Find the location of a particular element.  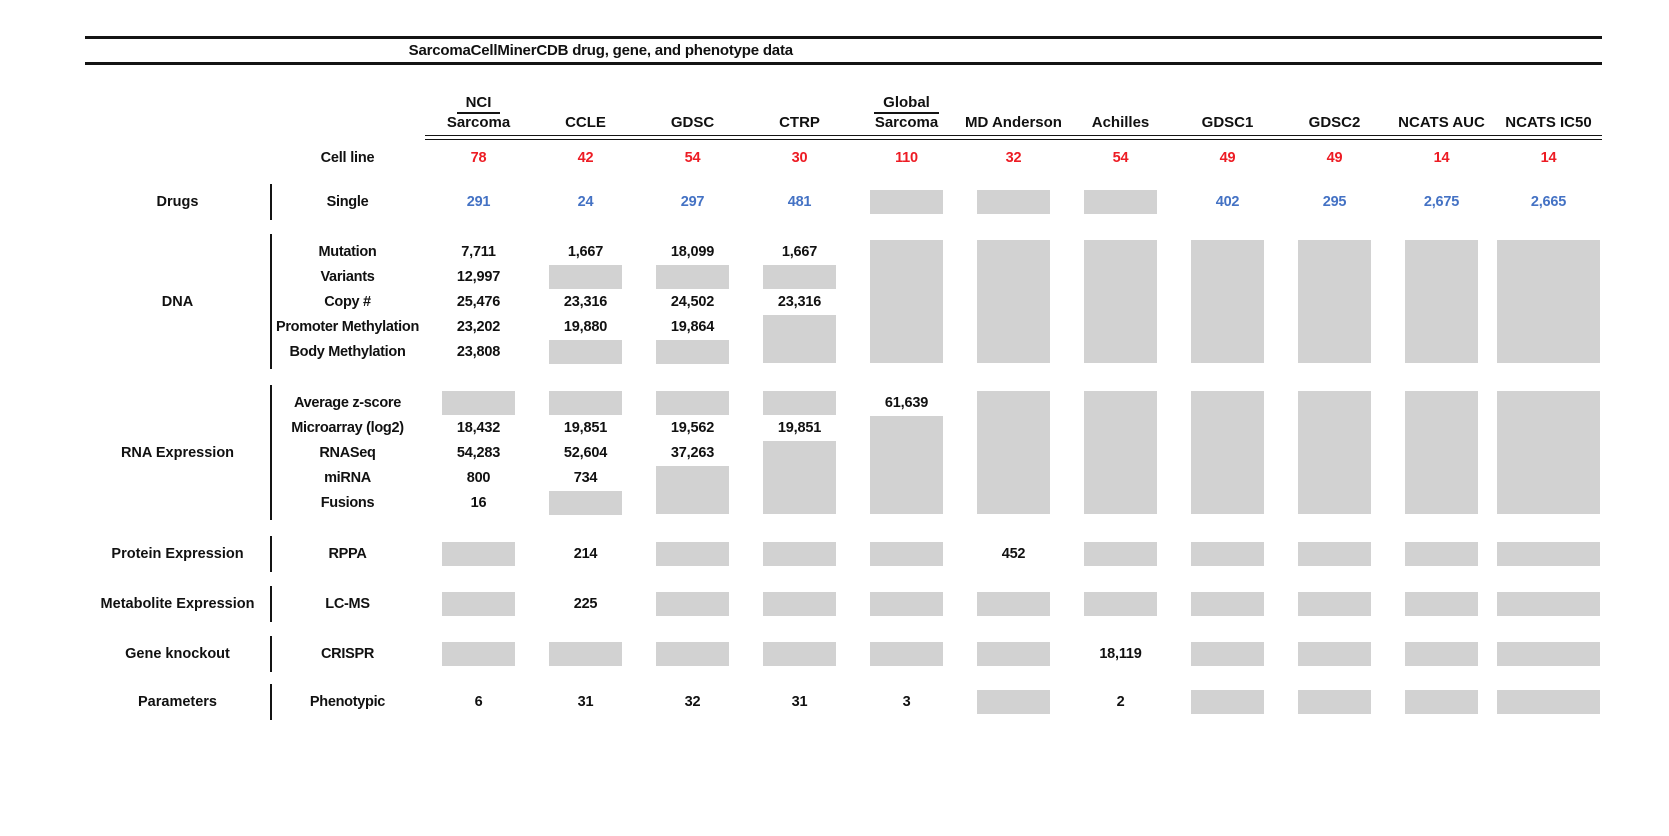

data-cell: 23,808 is located at coordinates (478, 351).